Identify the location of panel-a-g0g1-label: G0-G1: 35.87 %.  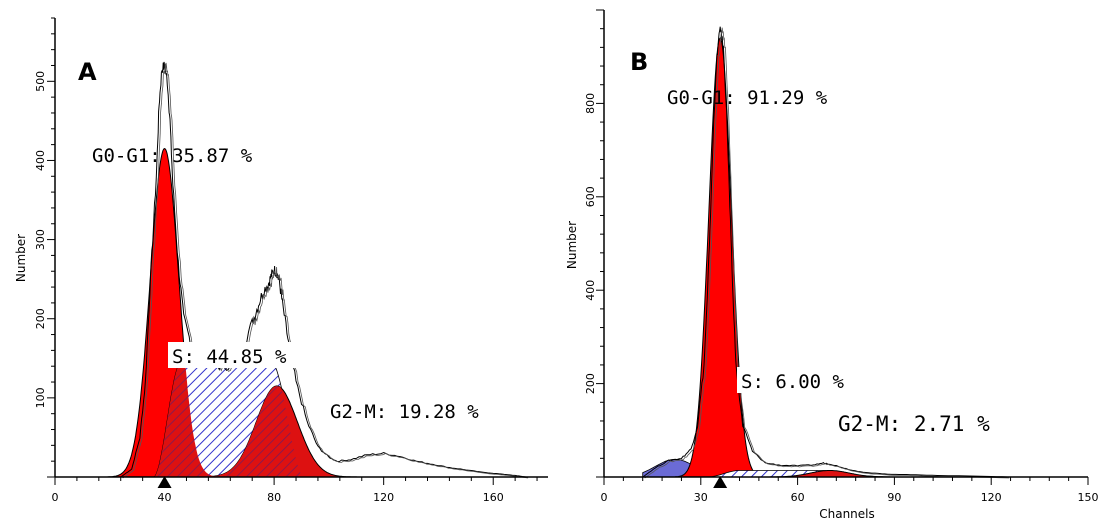
(172, 156).